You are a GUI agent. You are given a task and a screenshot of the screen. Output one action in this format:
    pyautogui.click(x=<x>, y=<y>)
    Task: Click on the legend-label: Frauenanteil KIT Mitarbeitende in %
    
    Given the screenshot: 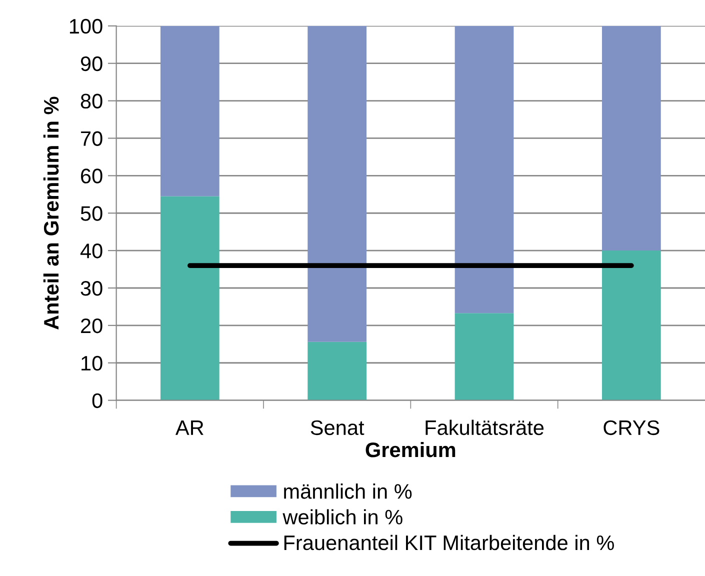 What is the action you would take?
    pyautogui.click(x=449, y=542)
    